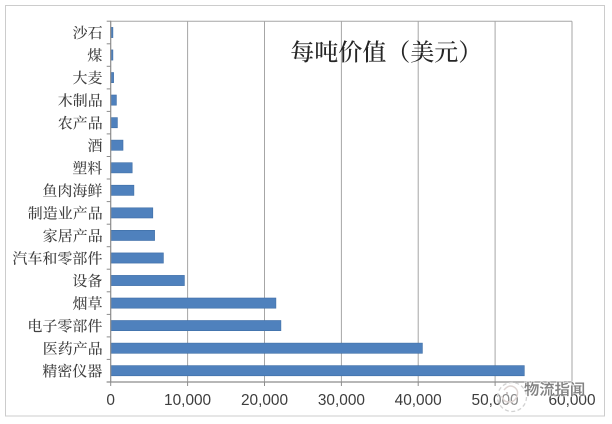 The width and height of the screenshot is (612, 424). Describe the element at coordinates (264, 400) in the screenshot. I see `svg-text: 20,000` at that location.